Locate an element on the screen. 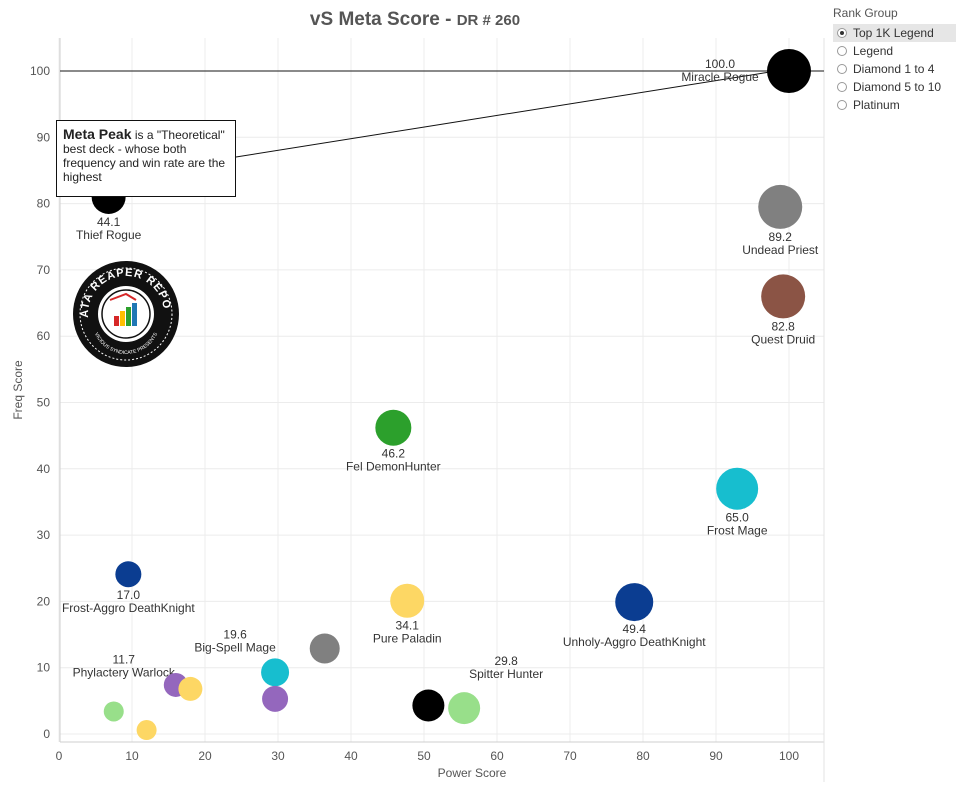  callout-connector-line is located at coordinates (503, 114).